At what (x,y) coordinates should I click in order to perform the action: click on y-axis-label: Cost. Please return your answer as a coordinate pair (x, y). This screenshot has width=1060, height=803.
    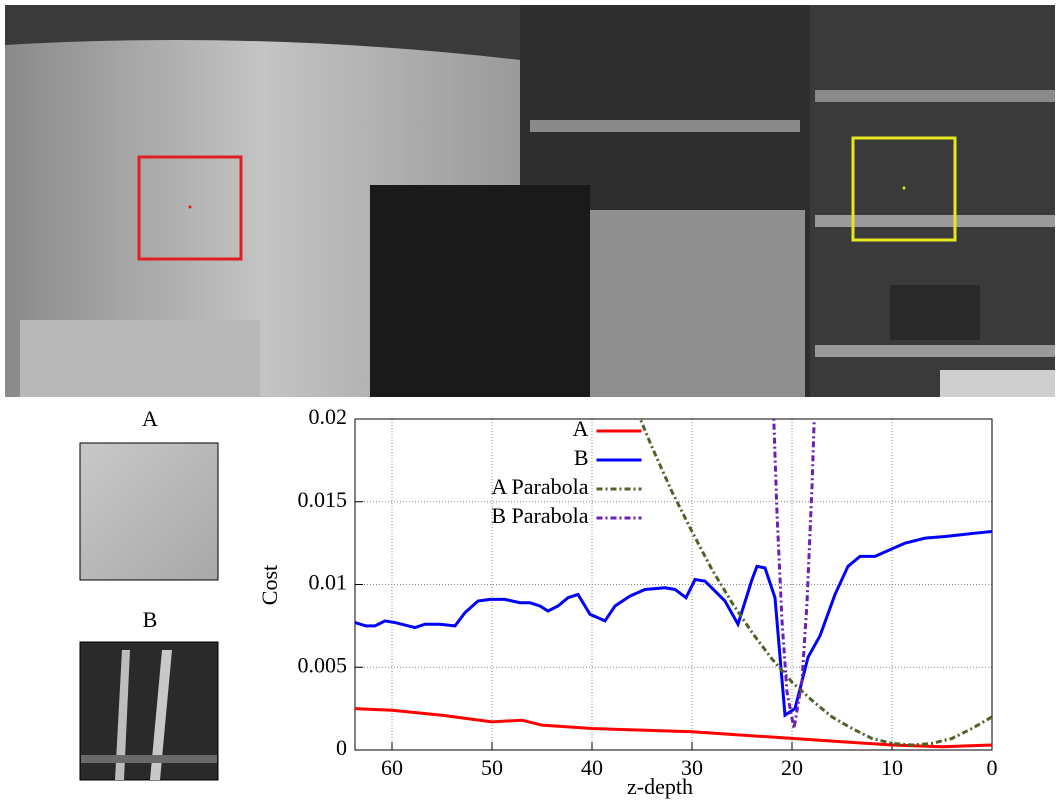
    Looking at the image, I should click on (269, 585).